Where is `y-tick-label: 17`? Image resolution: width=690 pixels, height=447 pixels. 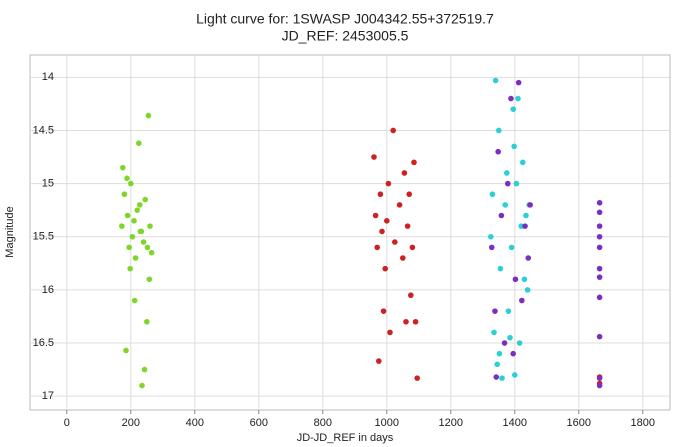
y-tick-label: 17 is located at coordinates (48, 396).